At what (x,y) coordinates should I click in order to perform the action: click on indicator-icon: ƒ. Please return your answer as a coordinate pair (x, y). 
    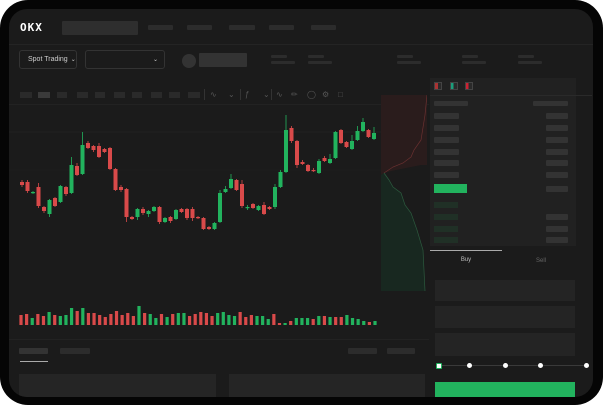
    Looking at the image, I should click on (247, 94).